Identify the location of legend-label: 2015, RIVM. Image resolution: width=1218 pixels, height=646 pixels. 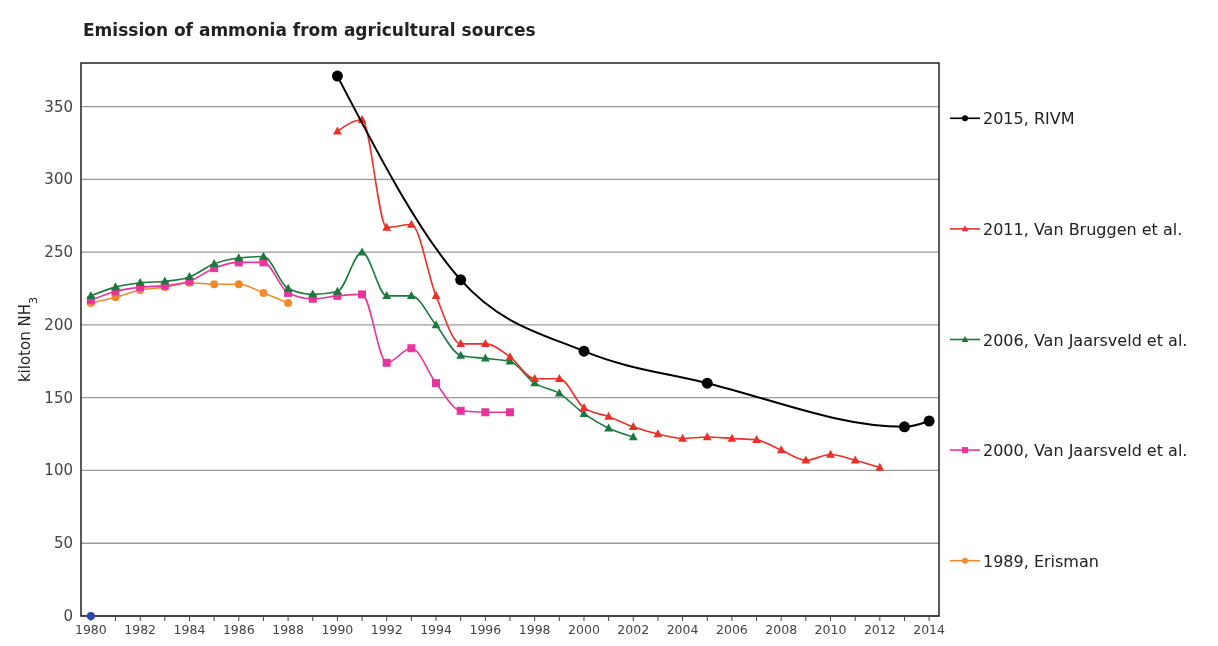
(1029, 119).